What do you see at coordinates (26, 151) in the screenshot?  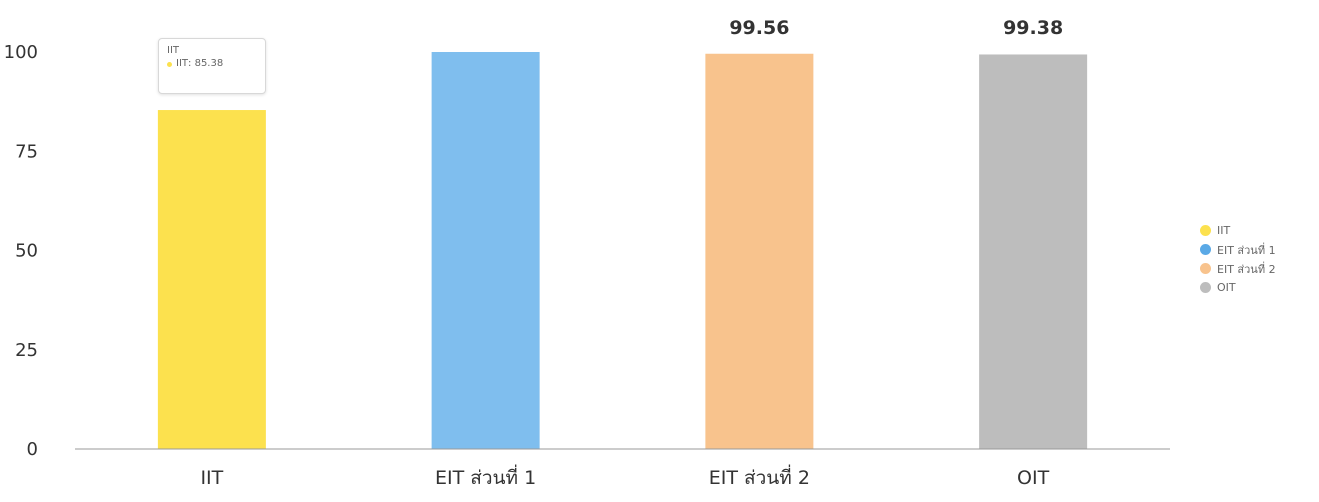 I see `y-tick-label: 75` at bounding box center [26, 151].